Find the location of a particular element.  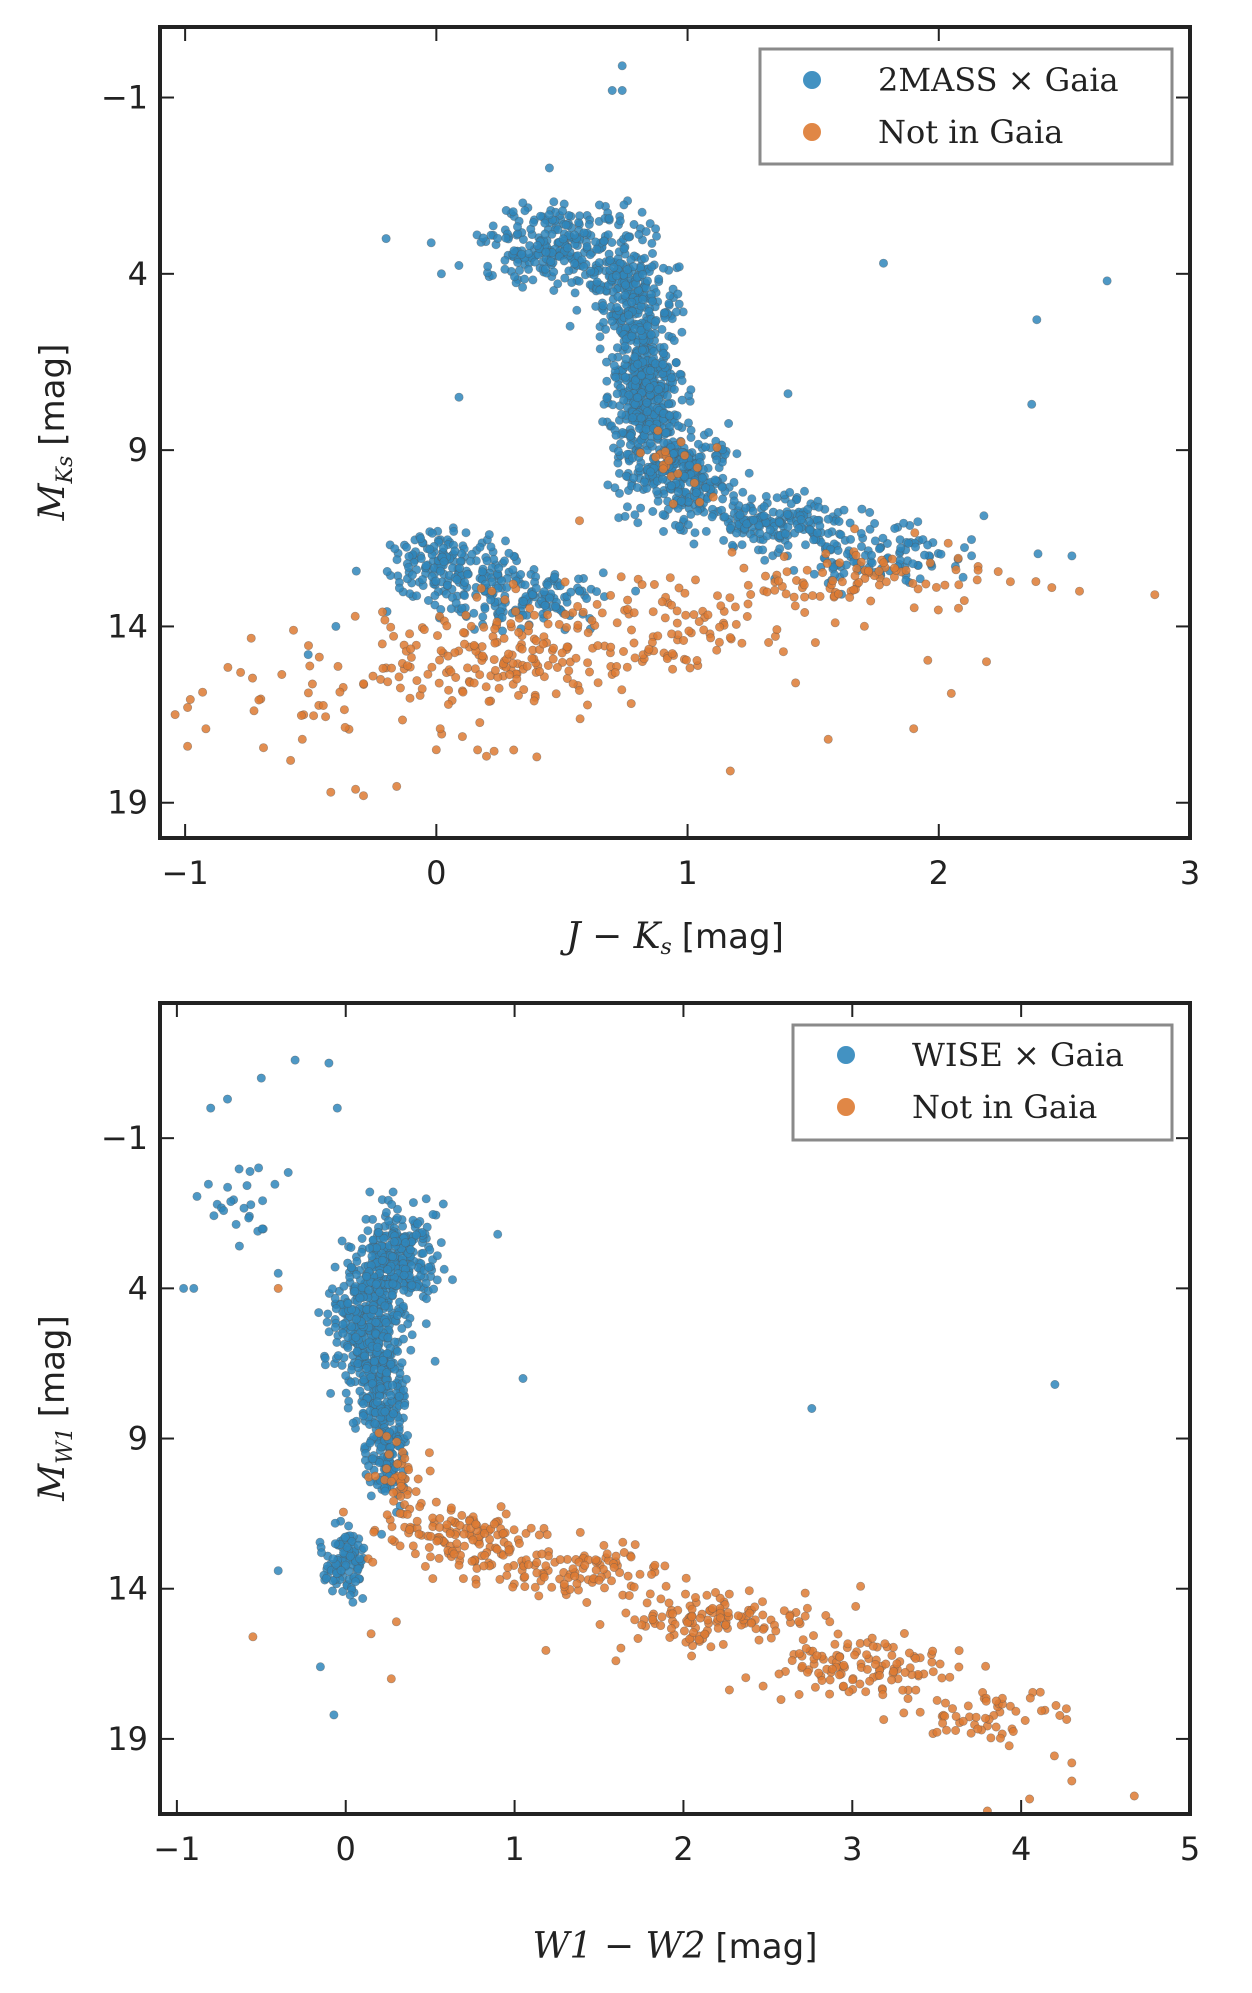

y-axis-label: MW1 [mag] is located at coordinates (55, 1408).